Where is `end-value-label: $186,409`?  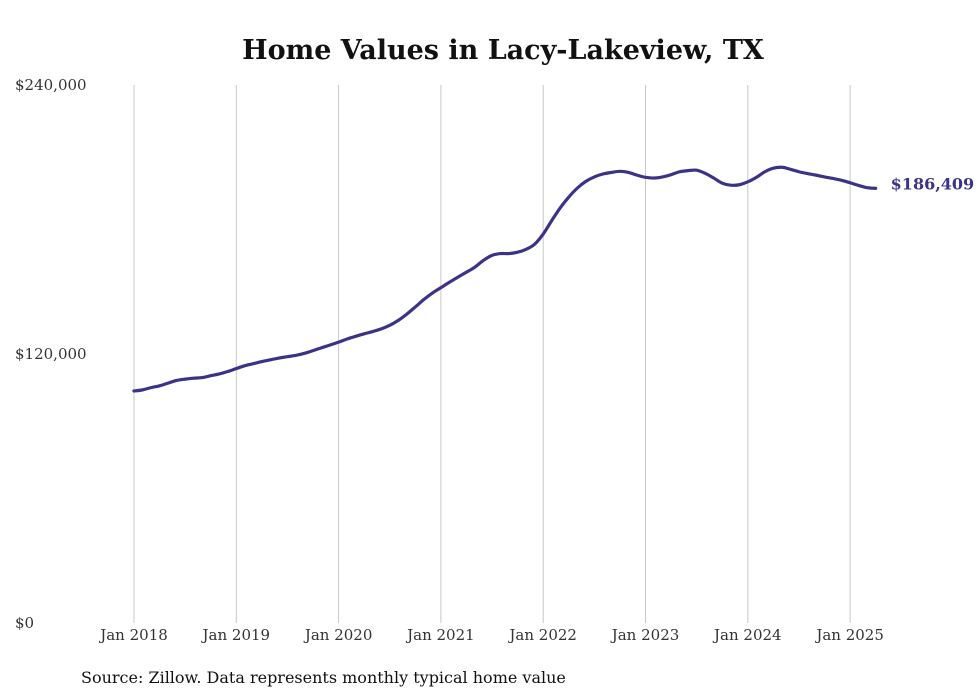 end-value-label: $186,409 is located at coordinates (933, 183).